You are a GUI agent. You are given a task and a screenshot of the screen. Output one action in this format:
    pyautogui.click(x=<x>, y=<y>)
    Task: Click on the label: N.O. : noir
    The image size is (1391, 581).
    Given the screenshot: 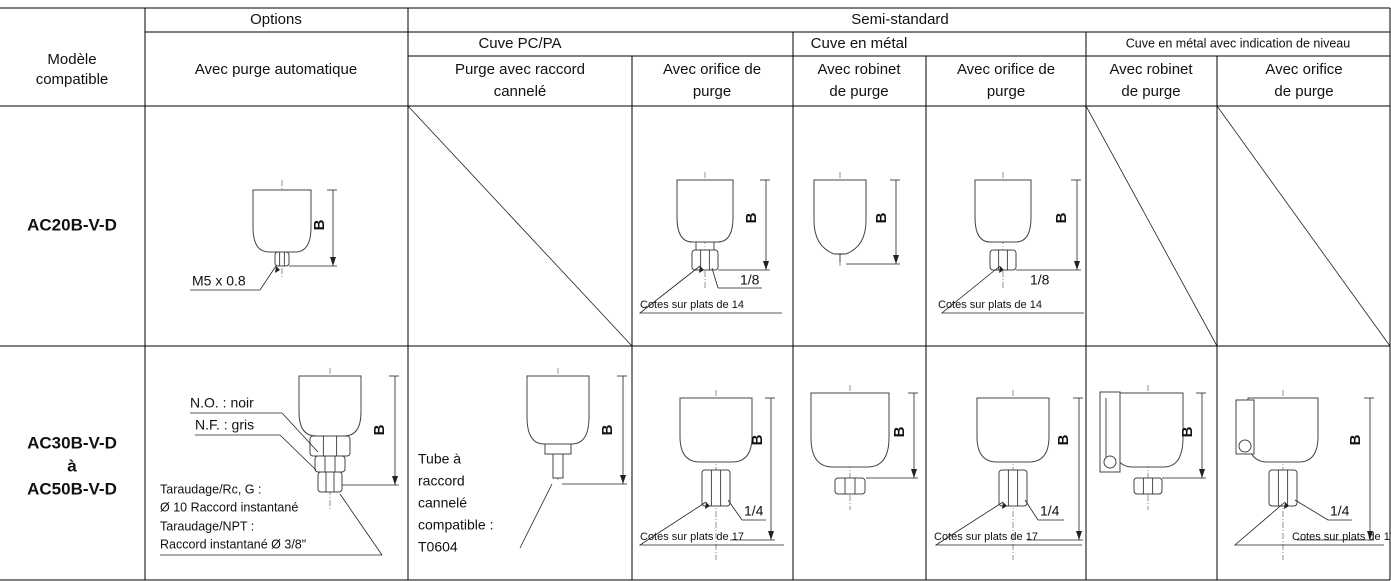 What is the action you would take?
    pyautogui.click(x=222, y=403)
    